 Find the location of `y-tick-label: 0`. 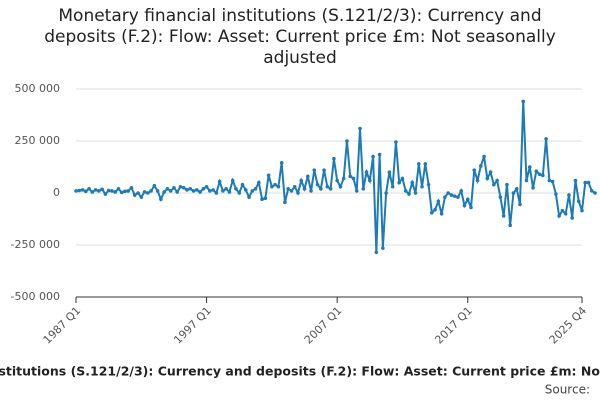

y-tick-label: 0 is located at coordinates (56, 192).